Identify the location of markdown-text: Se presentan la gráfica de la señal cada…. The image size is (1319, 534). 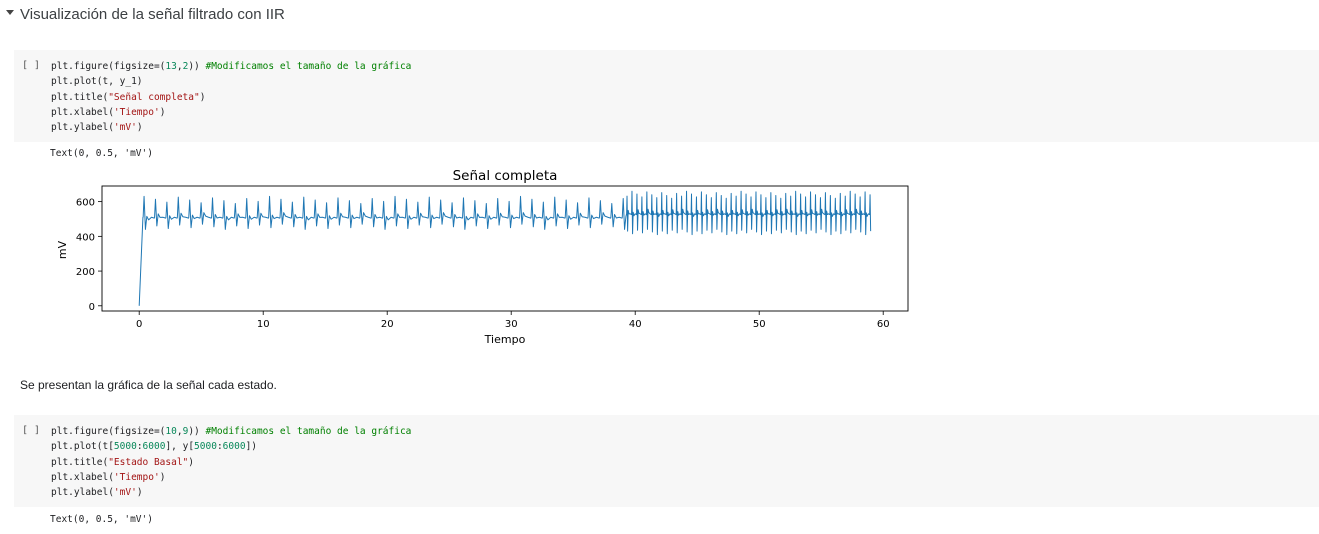
(148, 385).